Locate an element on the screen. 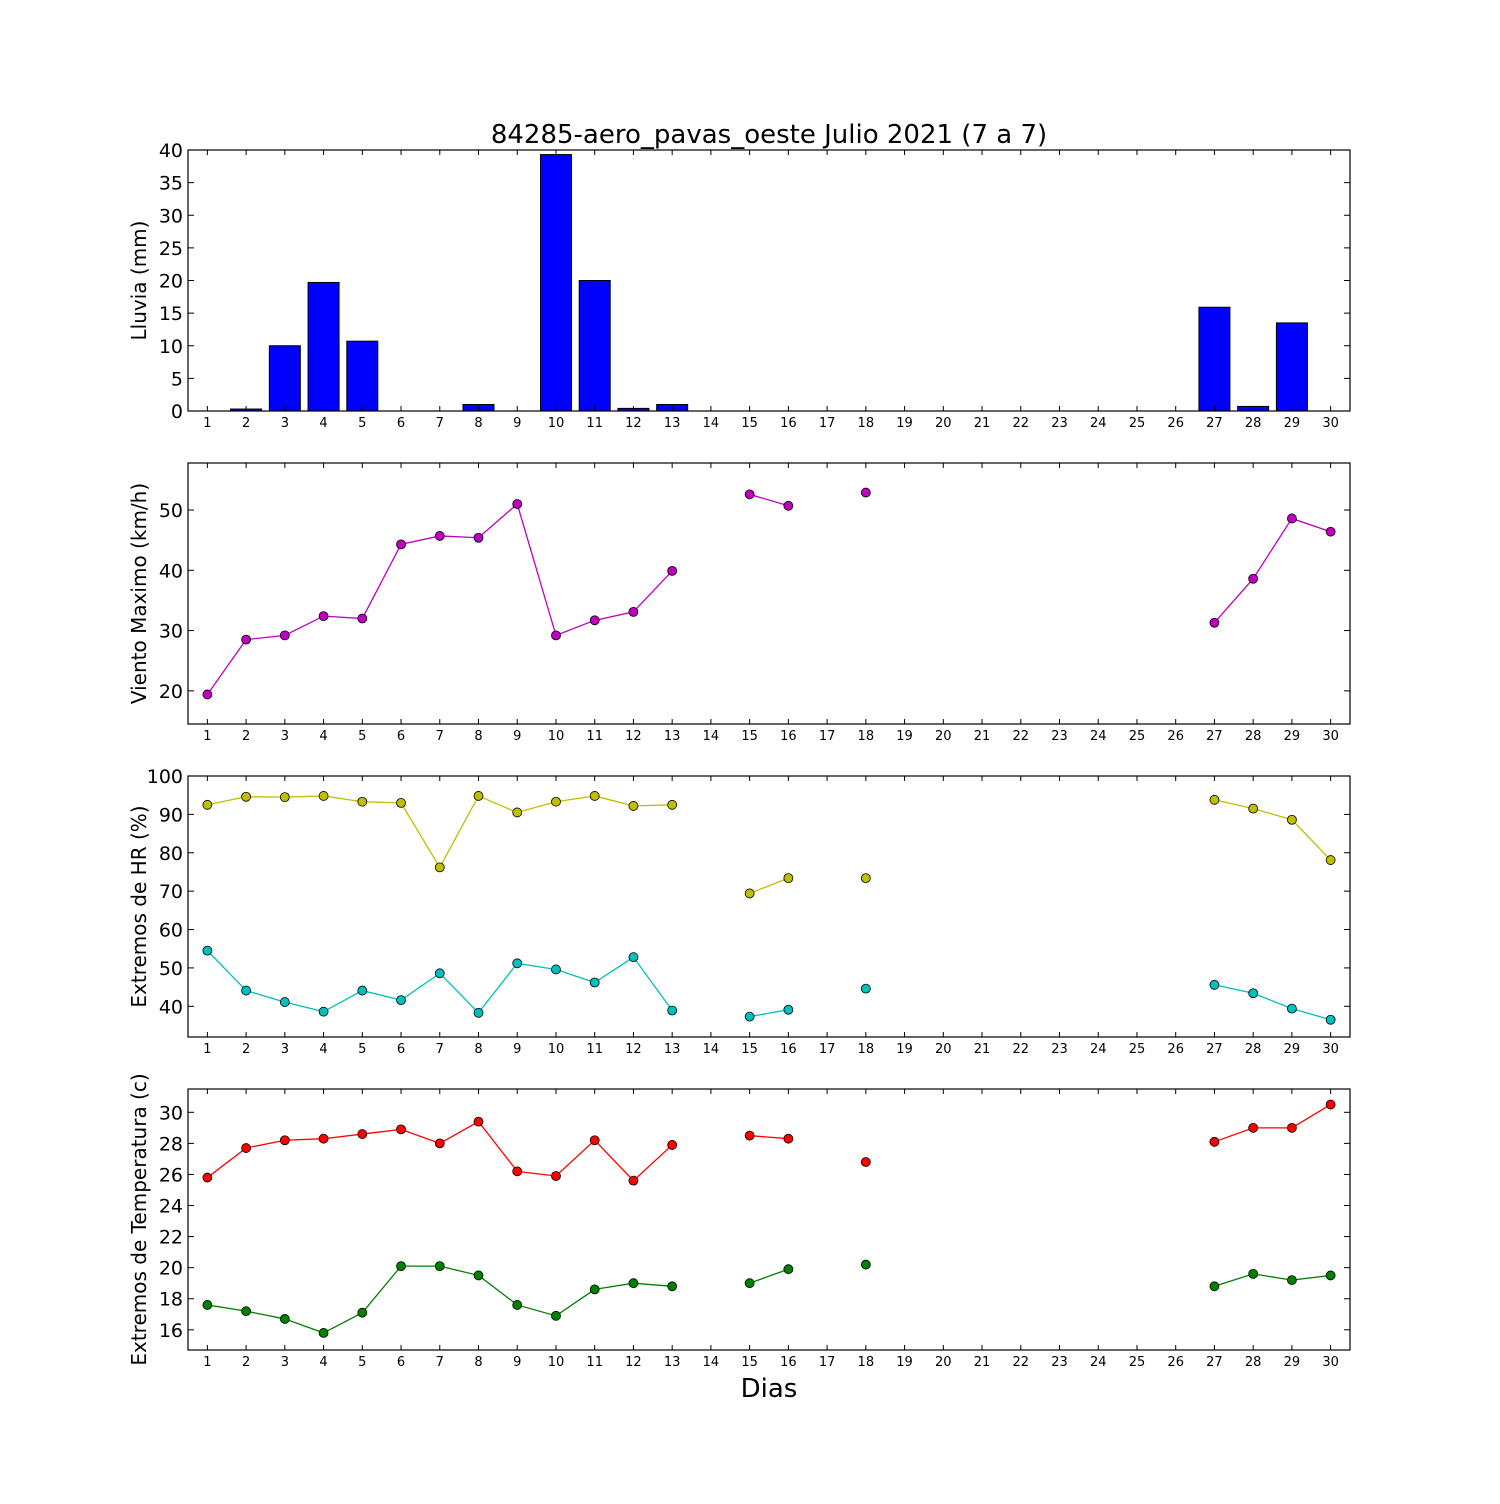  x-tick-label: 15 is located at coordinates (749, 736).